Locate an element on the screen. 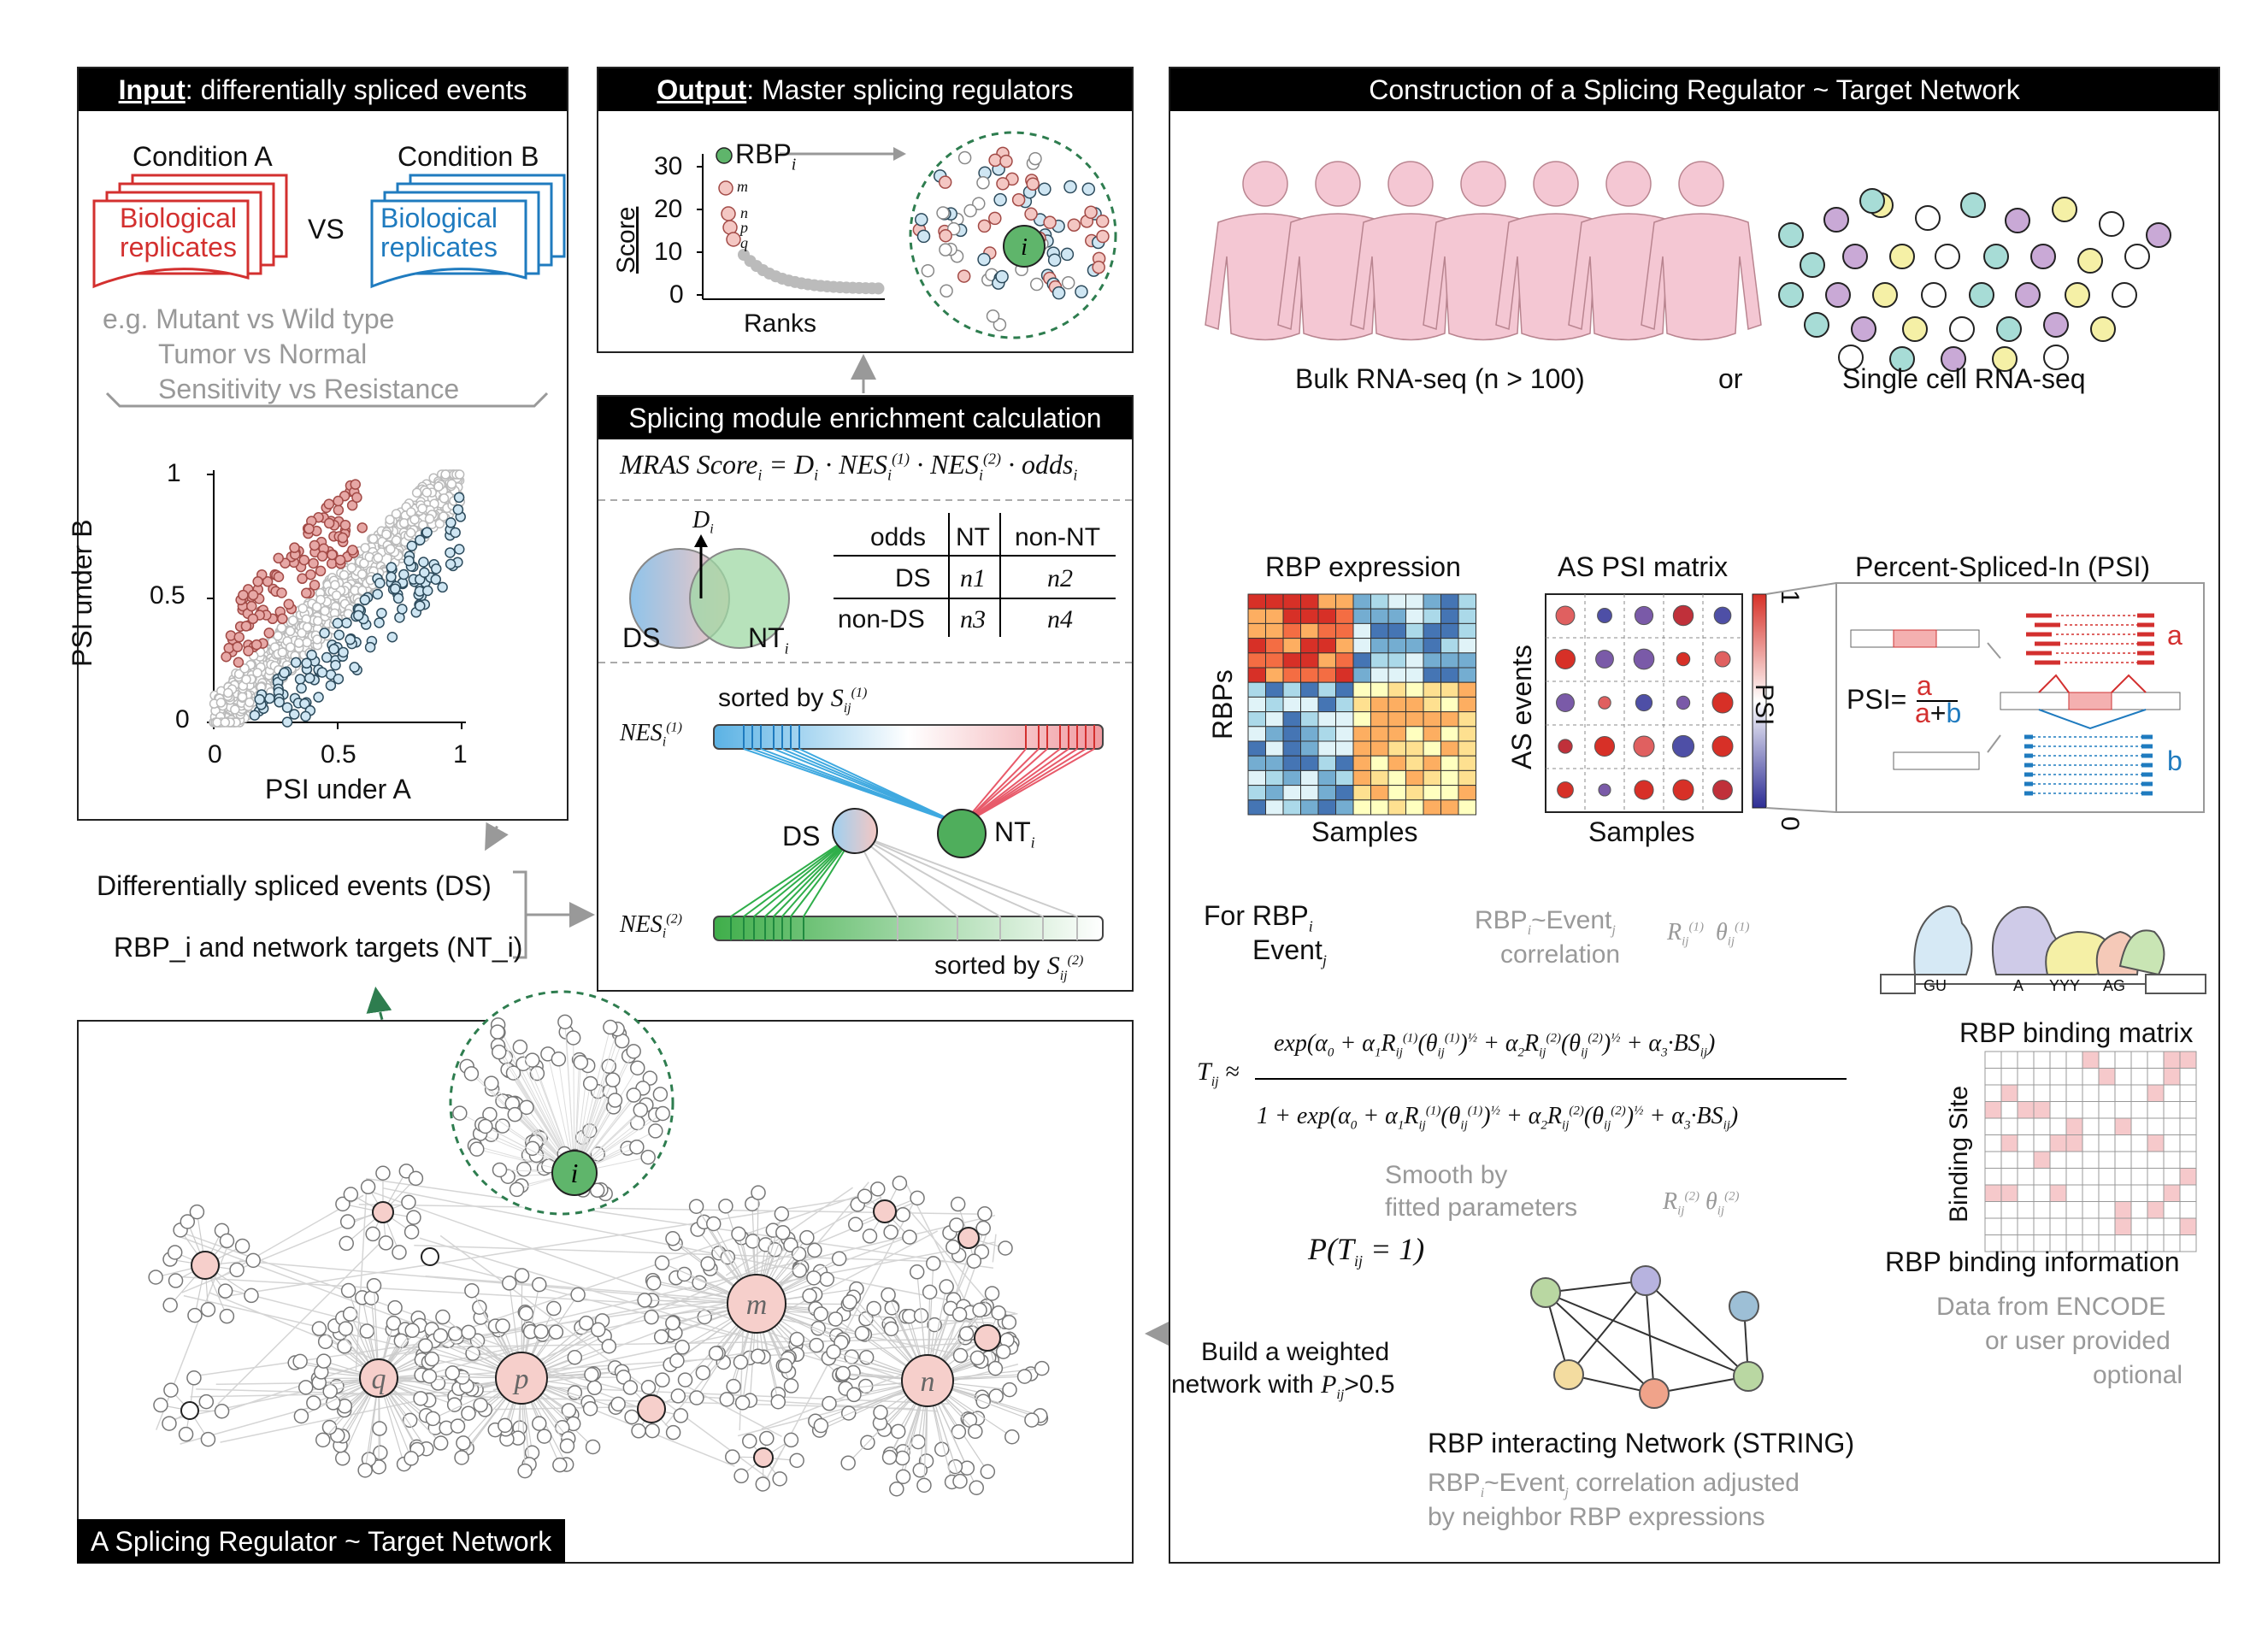 This screenshot has height=1632, width=2268. table-h-odds: odds is located at coordinates (898, 537).